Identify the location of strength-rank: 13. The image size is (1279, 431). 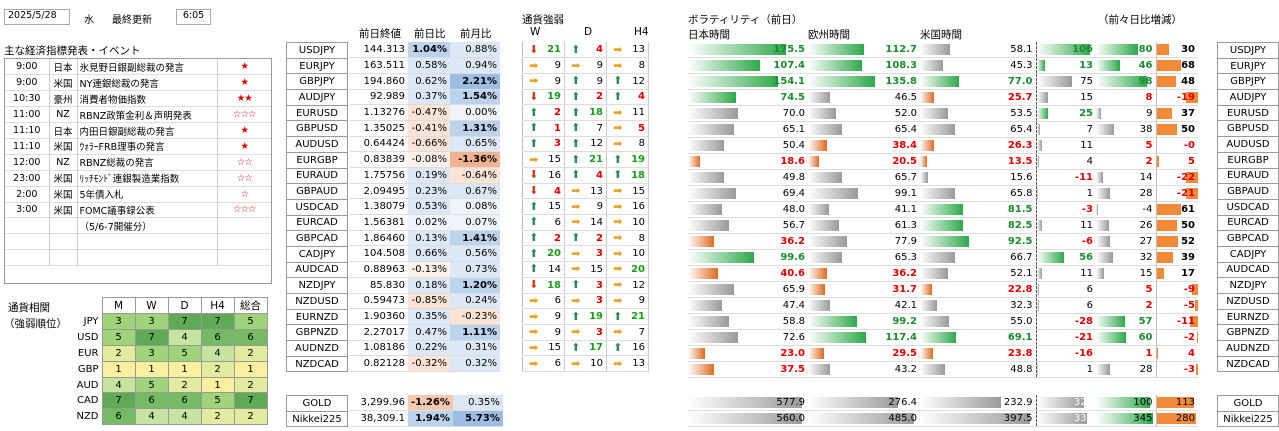
(638, 50).